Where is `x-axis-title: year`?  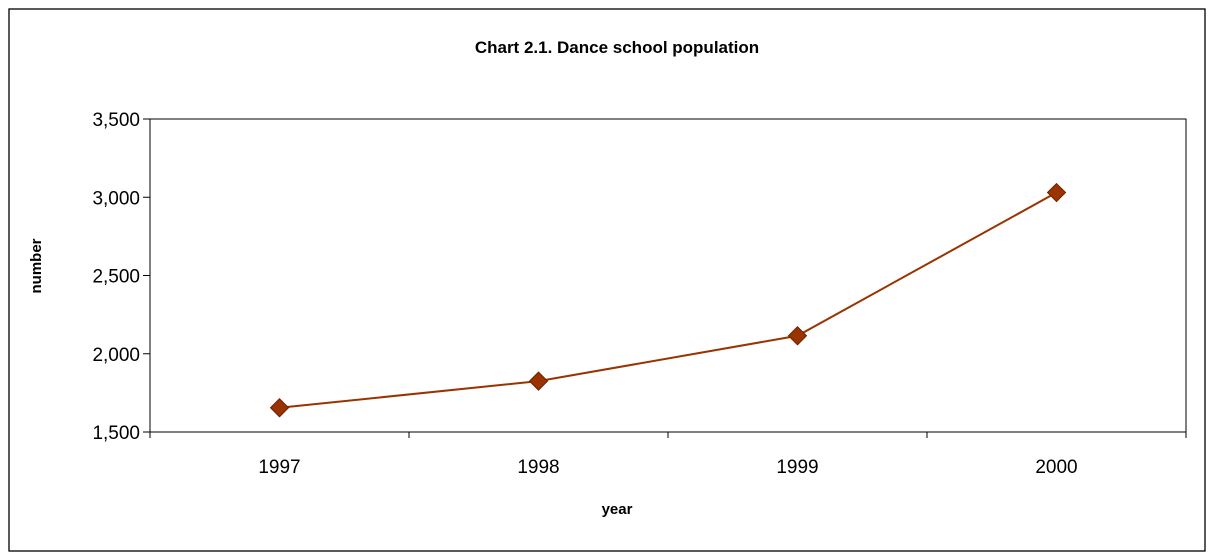 x-axis-title: year is located at coordinates (617, 509).